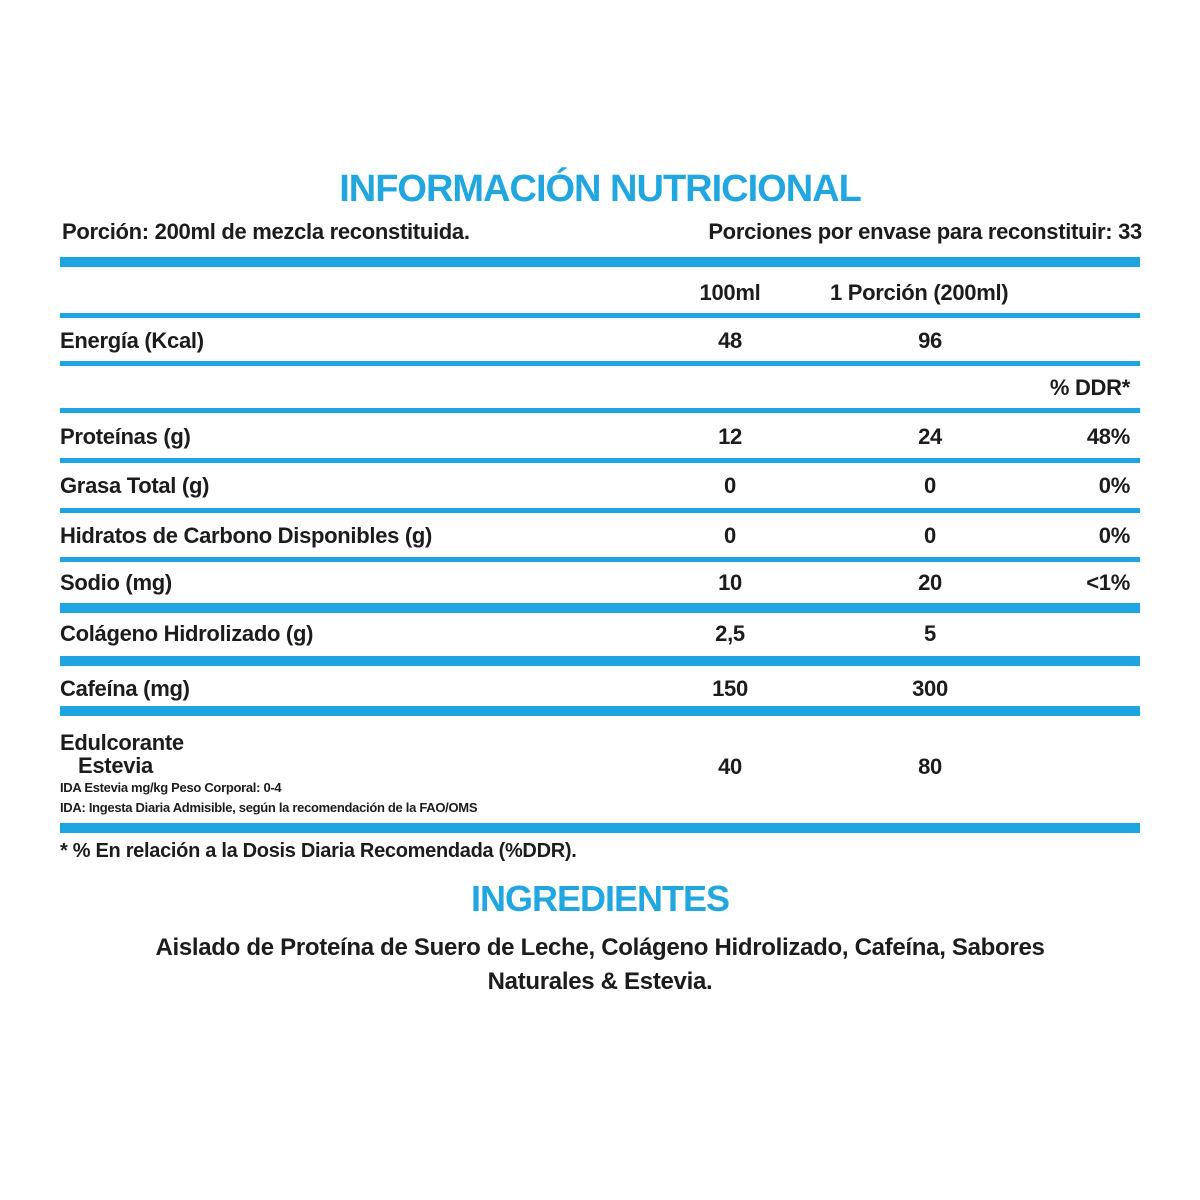 This screenshot has height=1200, width=1200. What do you see at coordinates (187, 633) in the screenshot?
I see `row-label: Colágeno Hidrolizado (g)` at bounding box center [187, 633].